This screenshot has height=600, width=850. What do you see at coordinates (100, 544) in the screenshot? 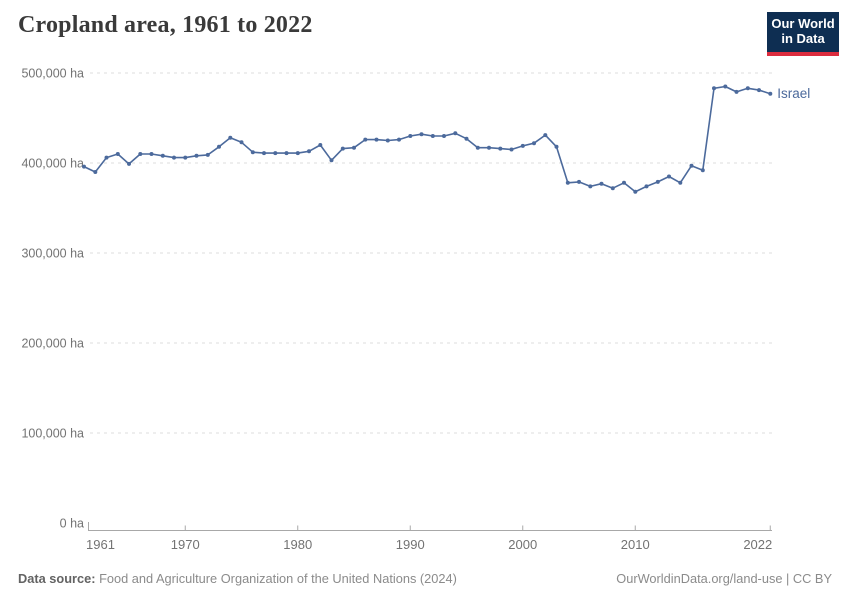
I see `x-axis-tick-label: 1961` at bounding box center [100, 544].